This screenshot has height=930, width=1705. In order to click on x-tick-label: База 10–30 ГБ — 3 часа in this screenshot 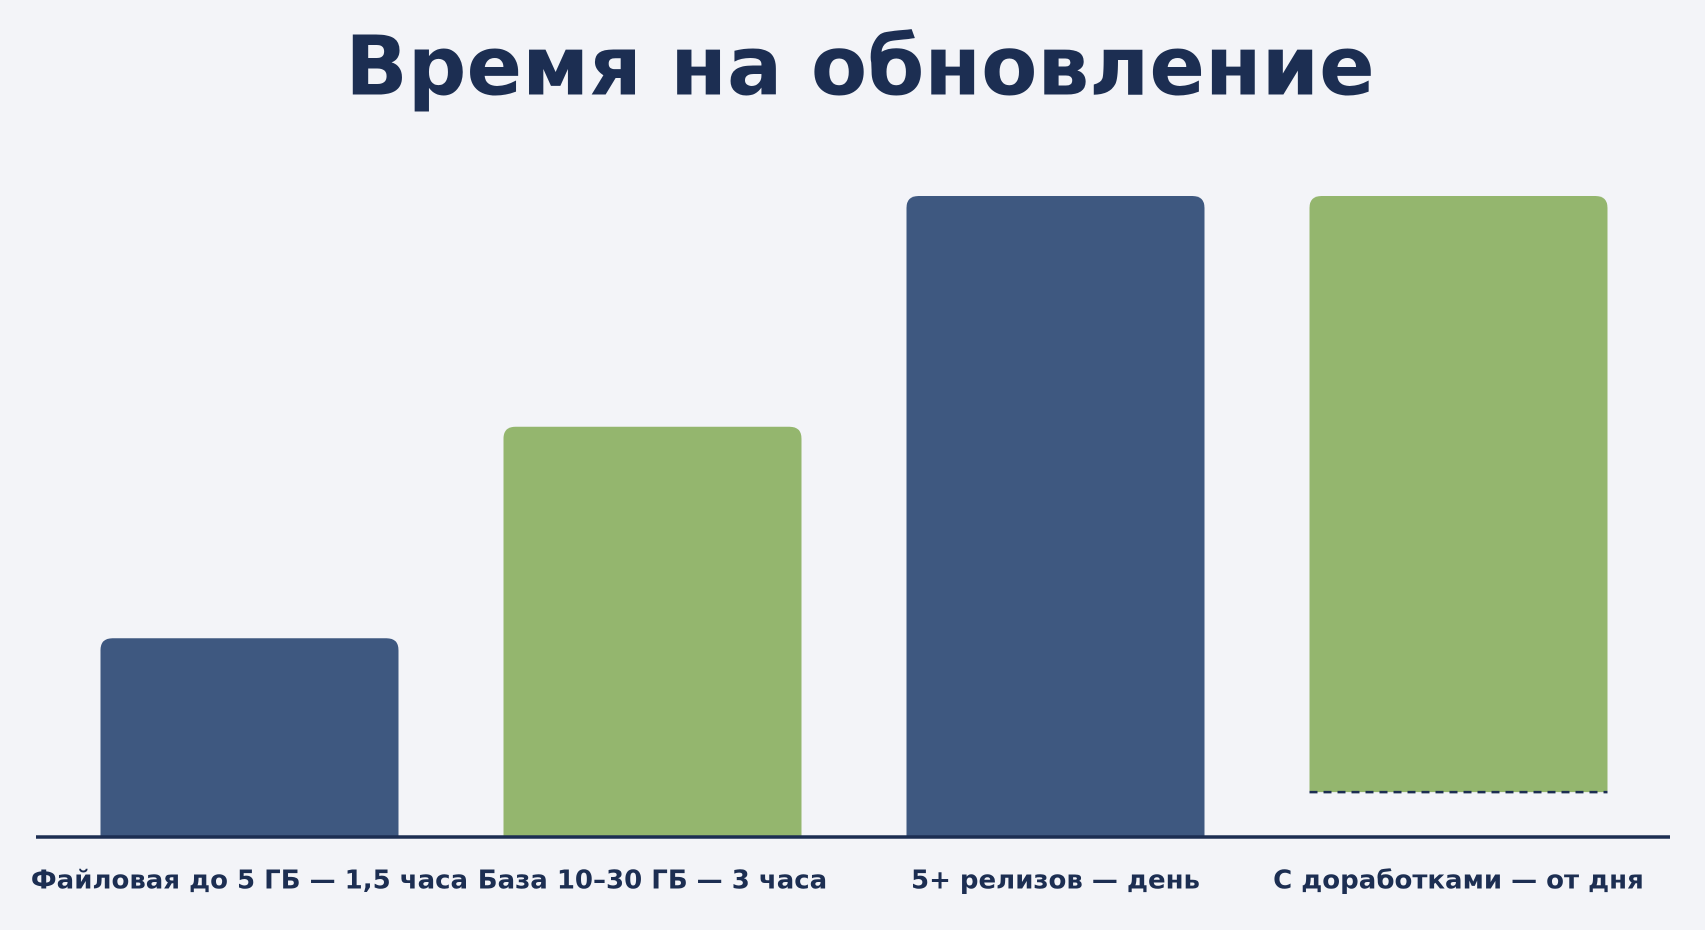, I will do `click(652, 881)`.